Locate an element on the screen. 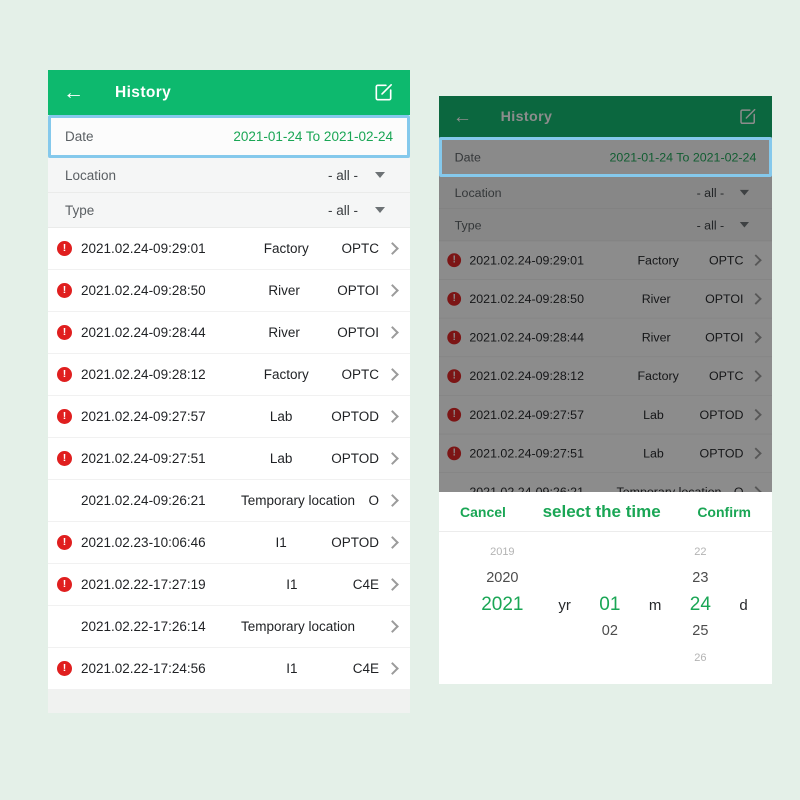  date-filter-row: Date 2021-01-24 To 2021-02-24 is located at coordinates (229, 136).